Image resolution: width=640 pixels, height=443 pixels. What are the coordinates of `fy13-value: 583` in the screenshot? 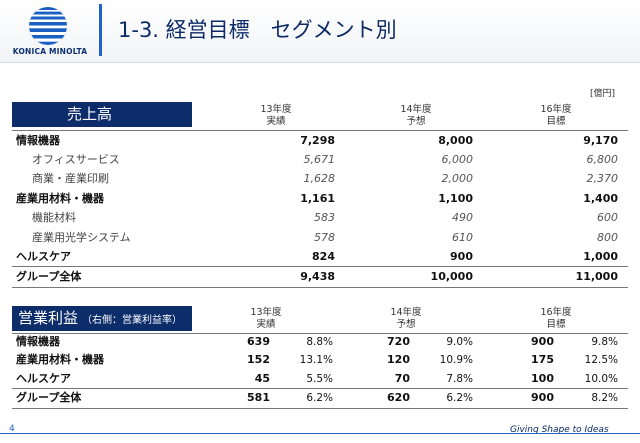 It's located at (324, 217).